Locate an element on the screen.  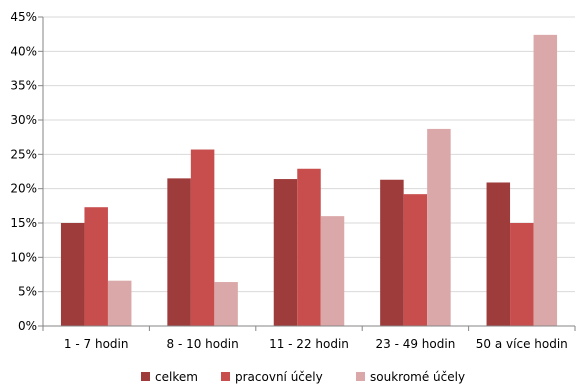
y-tick-label: 5% is located at coordinates (27, 292).